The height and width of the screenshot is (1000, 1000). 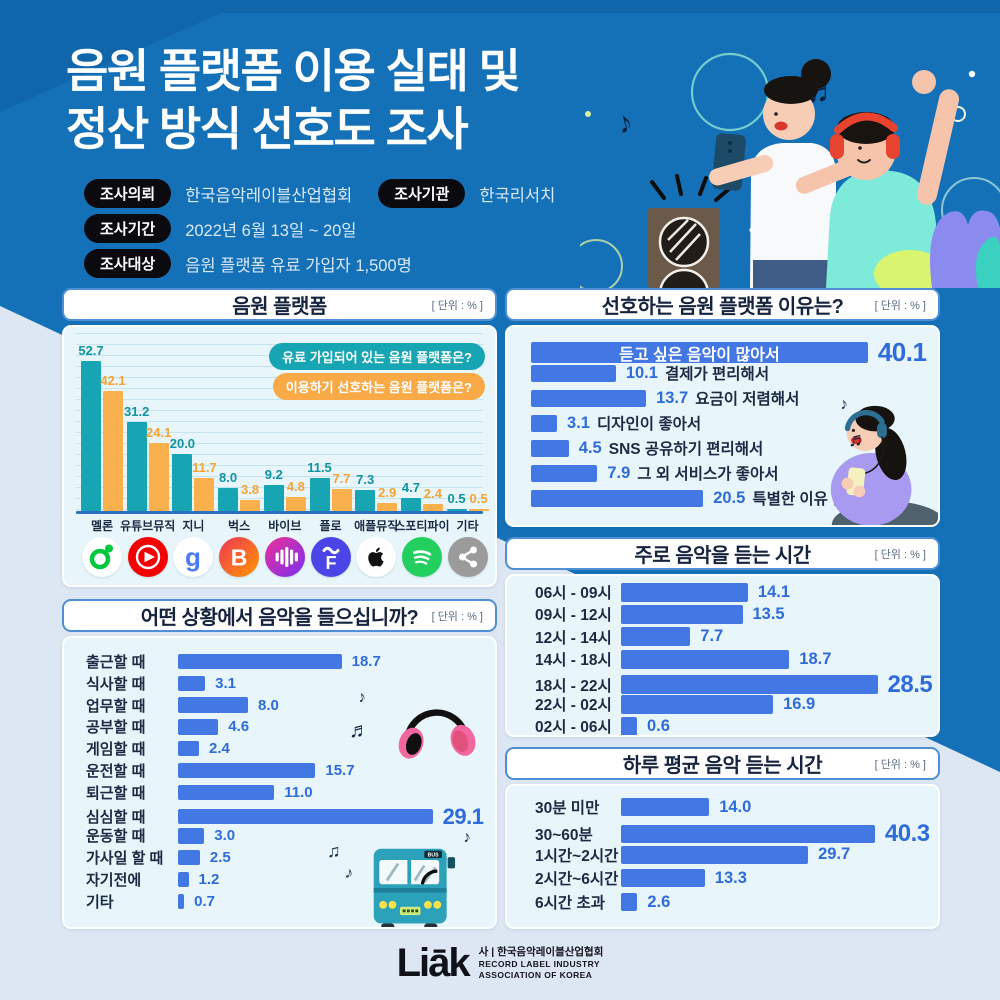 I want to click on row-label: 09시 - 12시, so click(x=573, y=616).